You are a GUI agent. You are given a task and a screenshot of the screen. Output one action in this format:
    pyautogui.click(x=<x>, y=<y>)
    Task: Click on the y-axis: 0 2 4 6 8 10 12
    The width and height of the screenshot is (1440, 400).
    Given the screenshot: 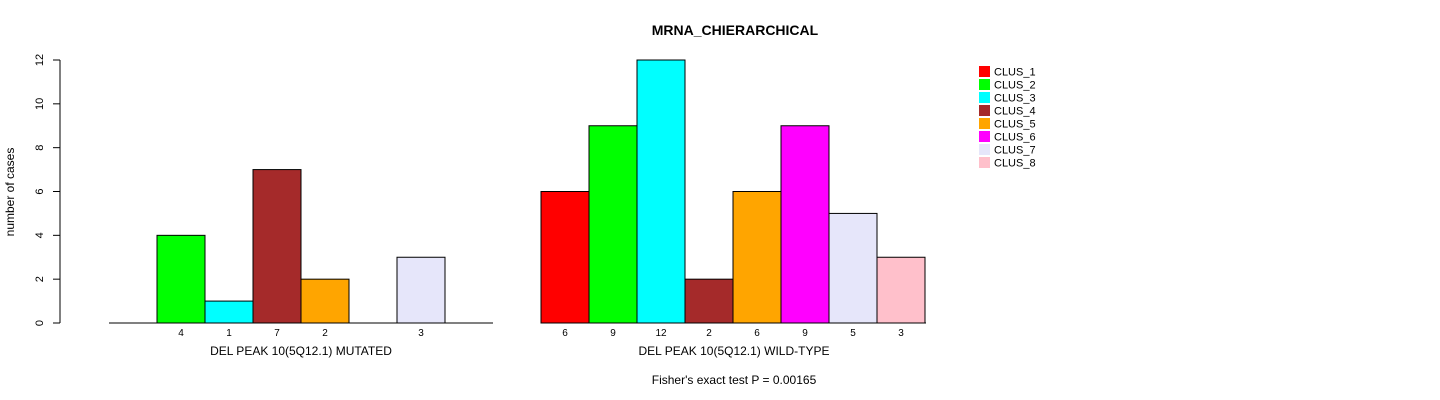 What is the action you would take?
    pyautogui.click(x=47, y=190)
    